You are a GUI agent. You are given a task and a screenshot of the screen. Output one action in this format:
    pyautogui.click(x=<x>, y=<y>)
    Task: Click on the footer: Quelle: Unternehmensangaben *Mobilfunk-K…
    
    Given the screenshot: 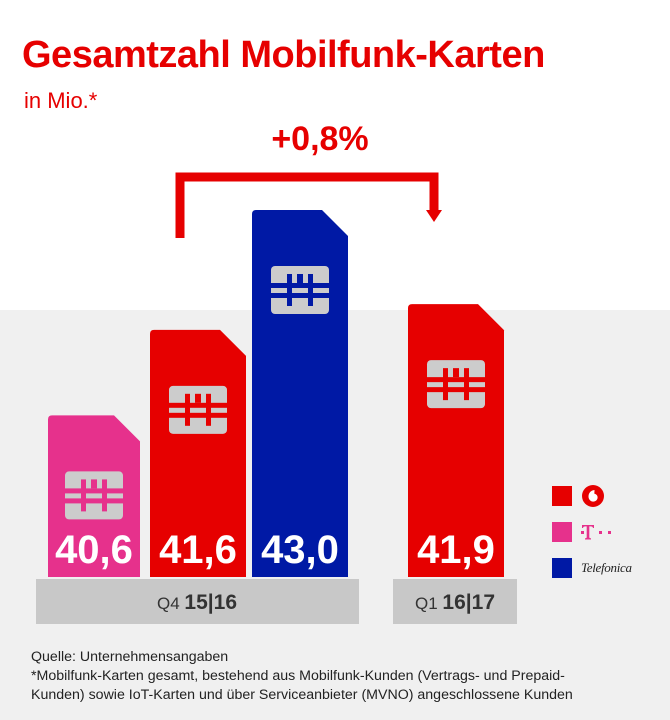 What is the action you would take?
    pyautogui.click(x=346, y=676)
    